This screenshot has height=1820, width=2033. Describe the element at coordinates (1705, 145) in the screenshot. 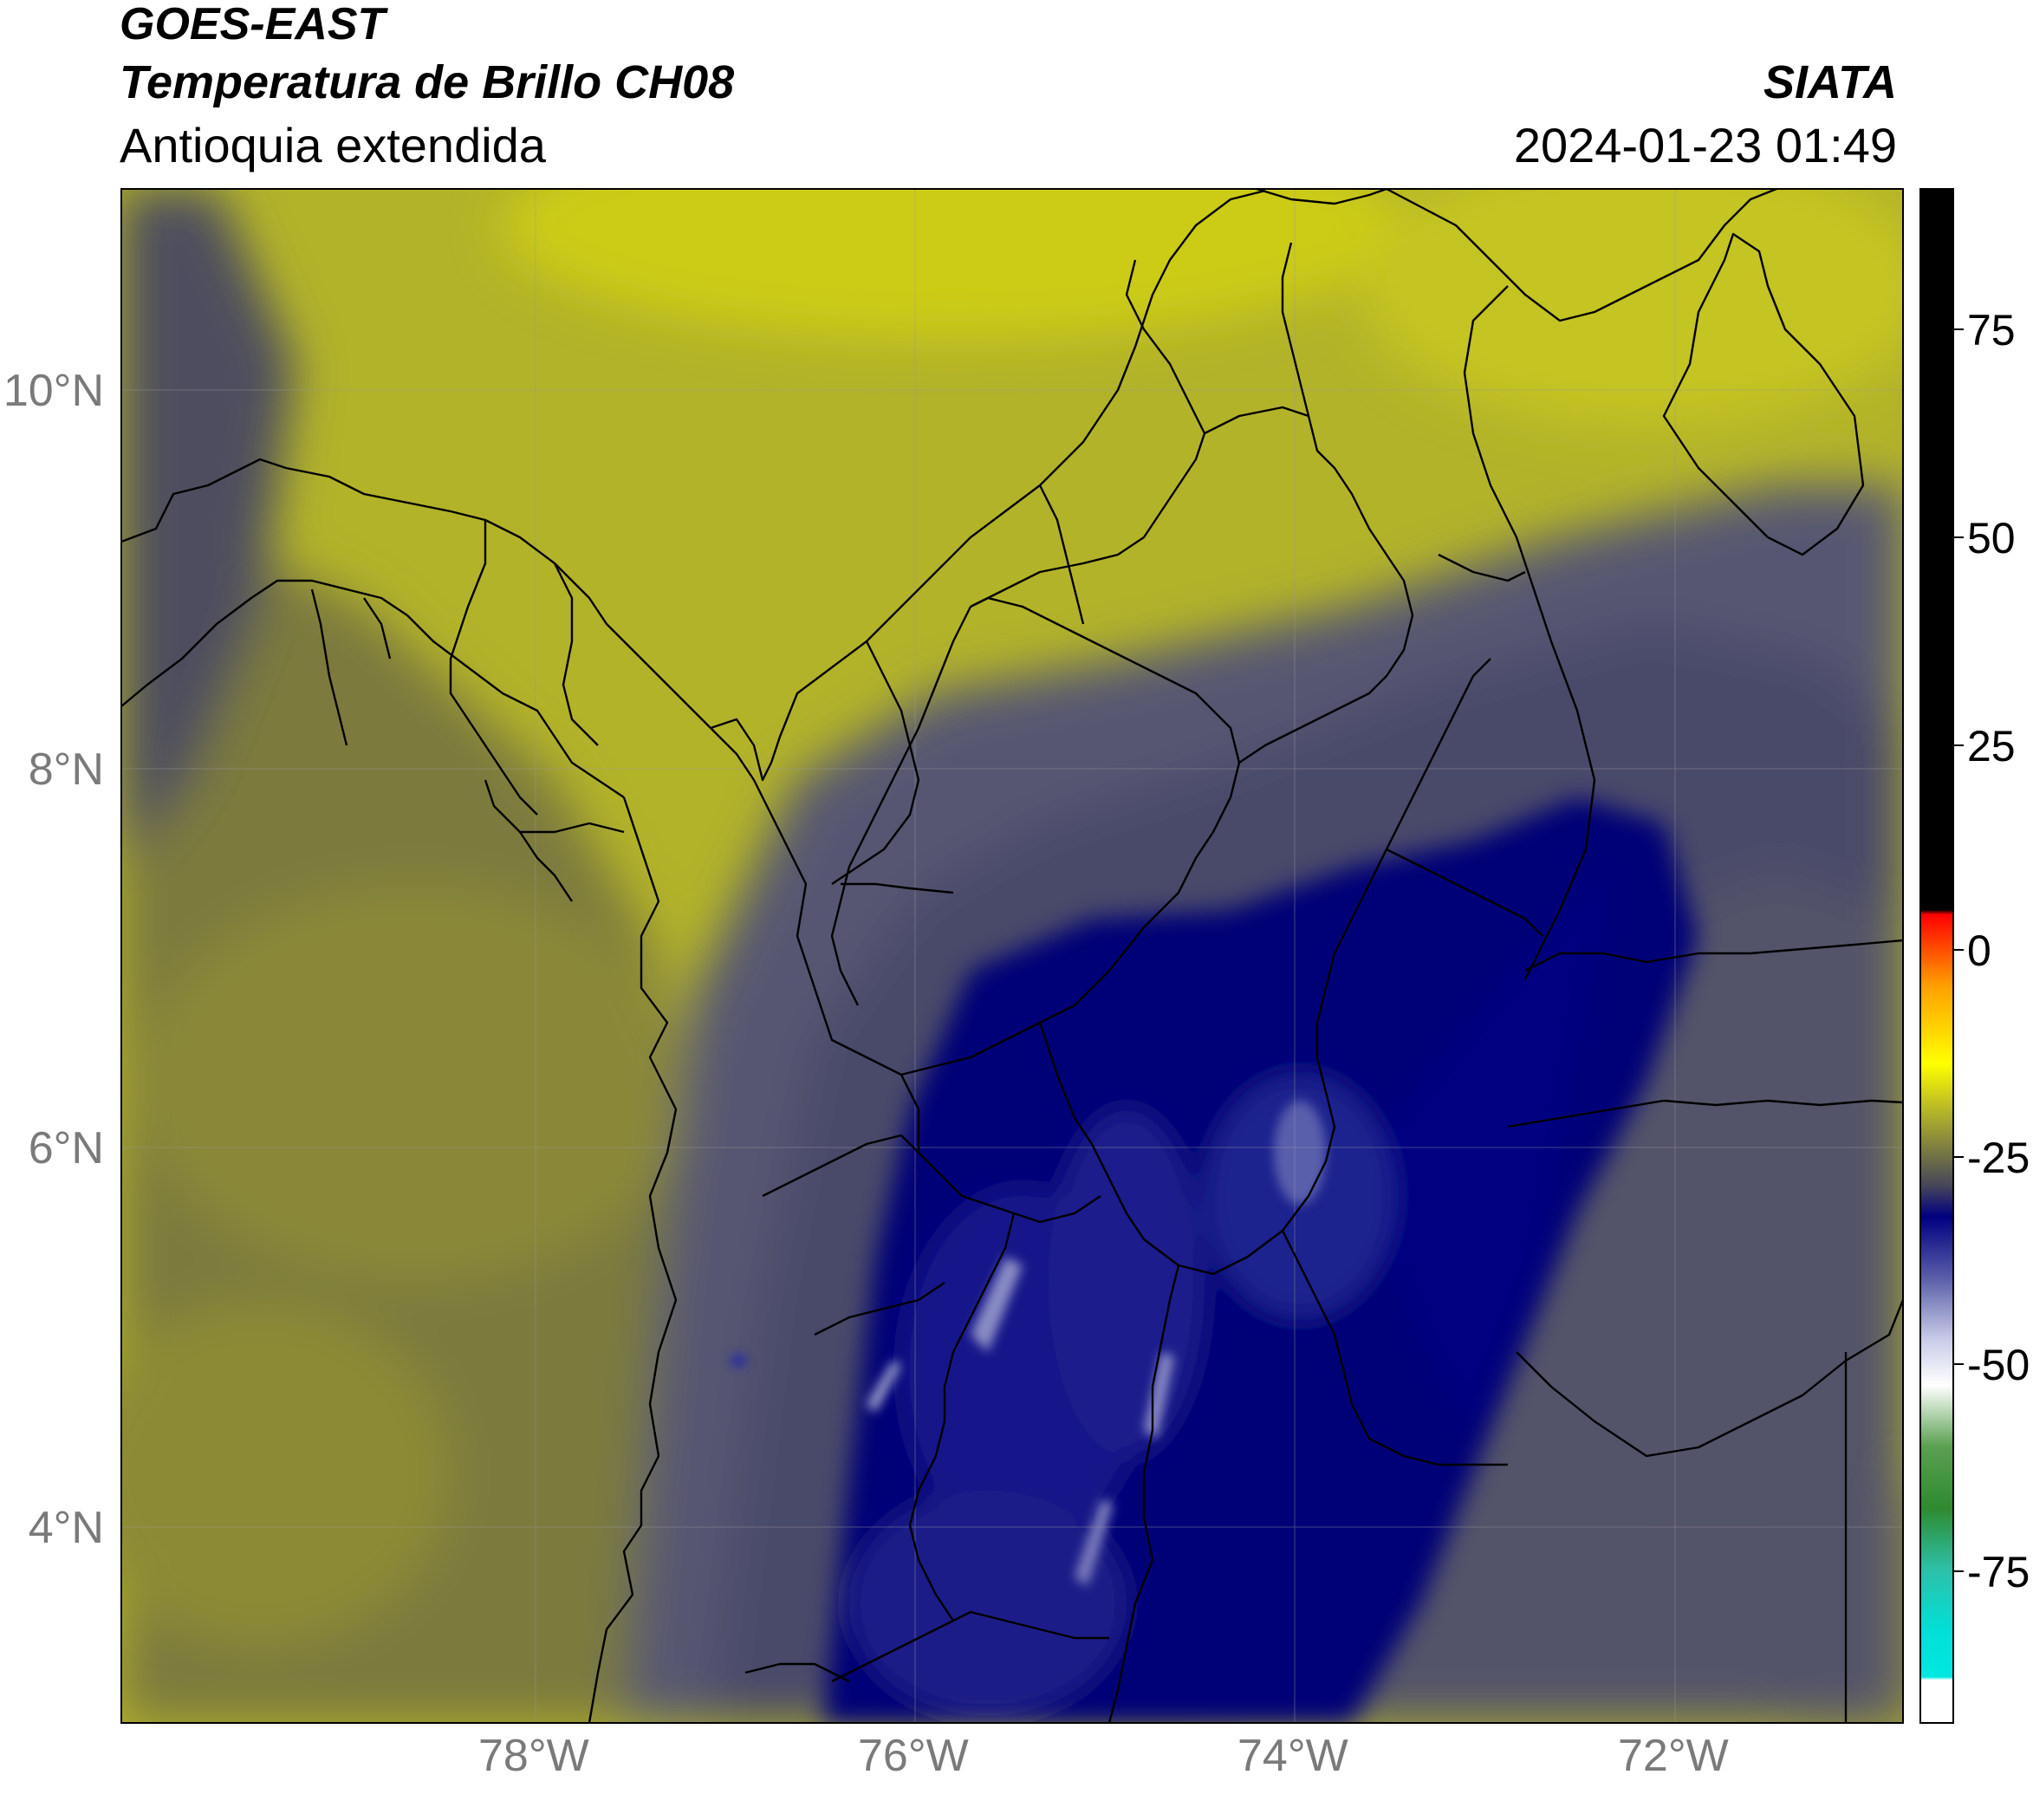

I see `timestamp-label: 2024-01-23 01:49` at that location.